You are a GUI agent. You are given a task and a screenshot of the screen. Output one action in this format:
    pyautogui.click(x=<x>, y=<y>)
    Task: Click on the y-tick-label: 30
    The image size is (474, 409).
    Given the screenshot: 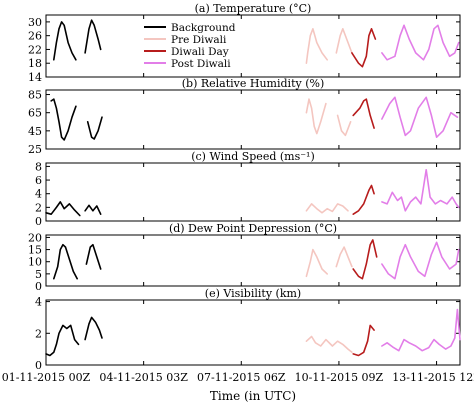 What is the action you would take?
    pyautogui.click(x=35, y=22)
    